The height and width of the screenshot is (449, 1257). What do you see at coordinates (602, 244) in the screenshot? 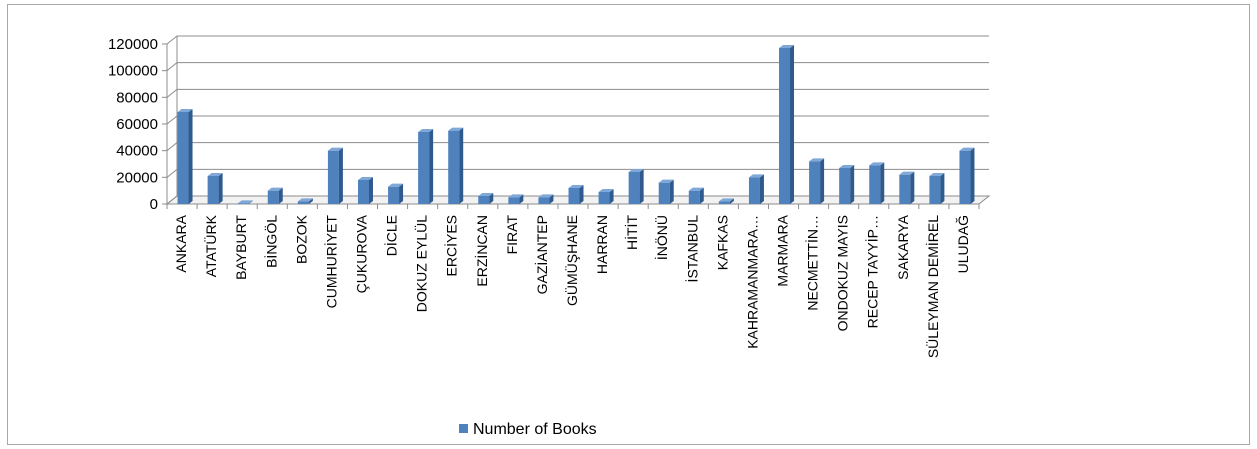
I see `x-tick-label: HARRAN` at bounding box center [602, 244].